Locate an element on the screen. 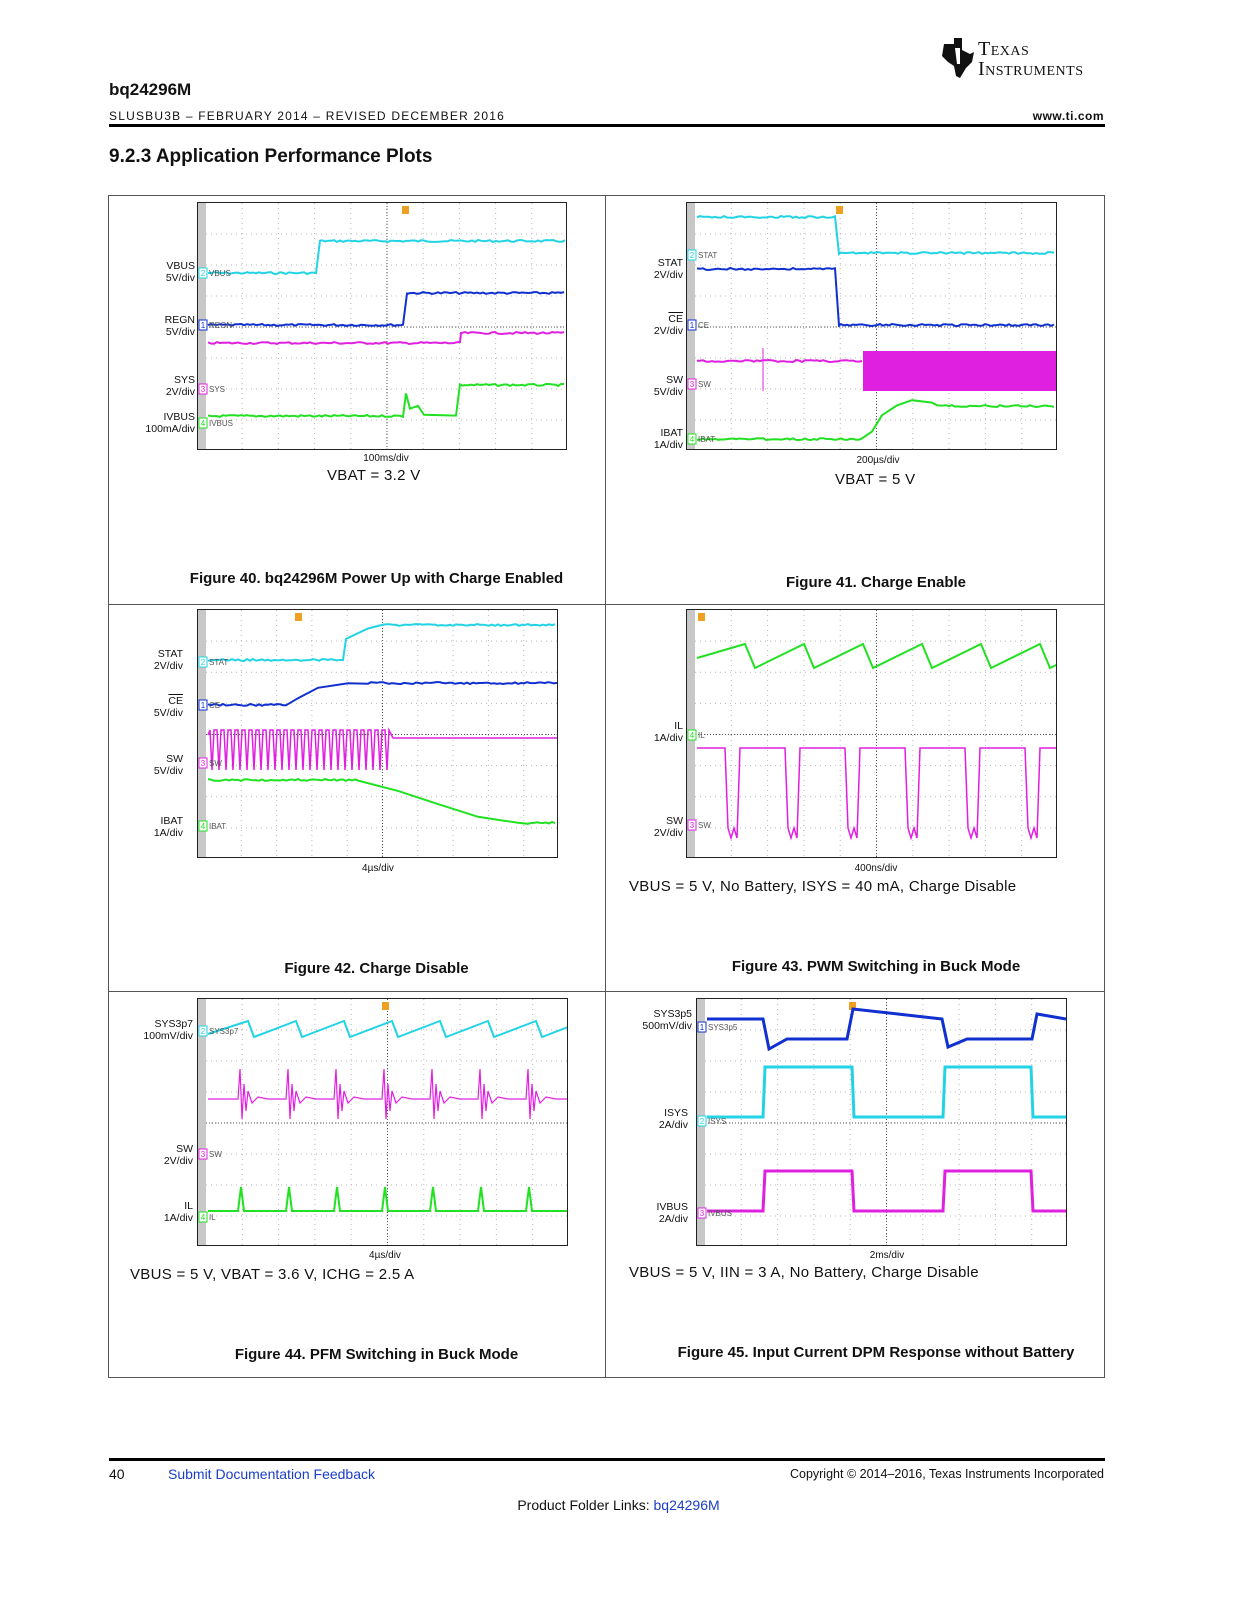  channel-label-isys: ISYS 2A/div is located at coordinates (673, 1119).